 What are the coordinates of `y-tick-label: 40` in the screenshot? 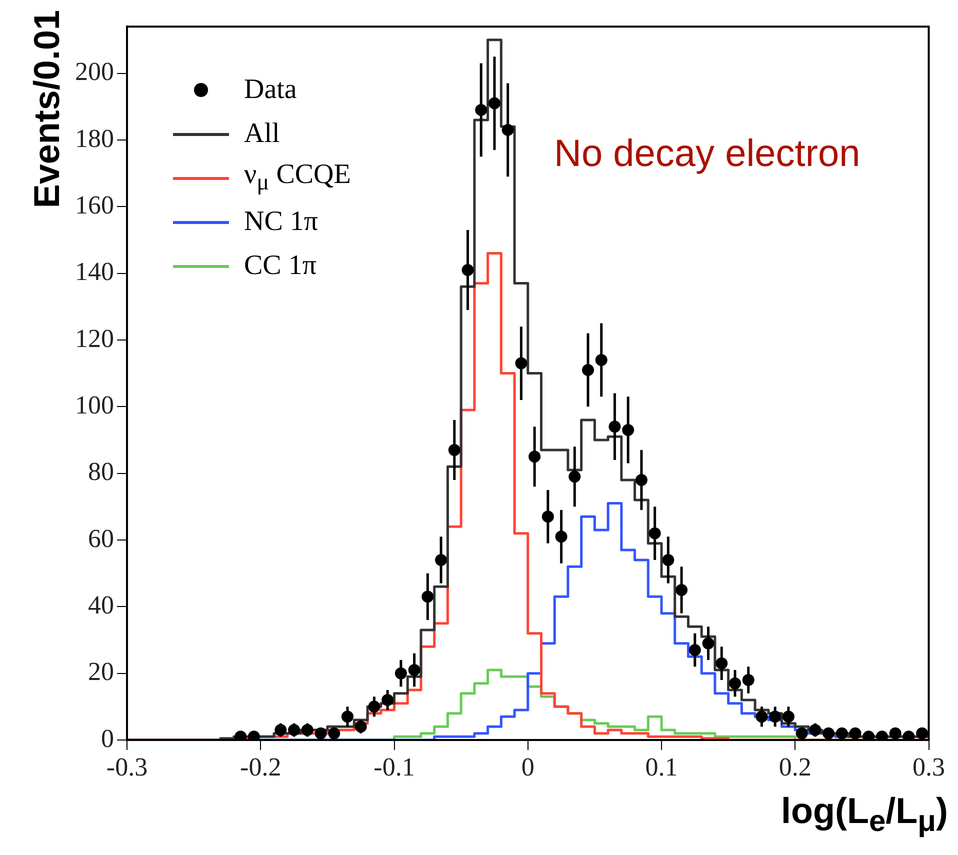 It's located at (101, 605).